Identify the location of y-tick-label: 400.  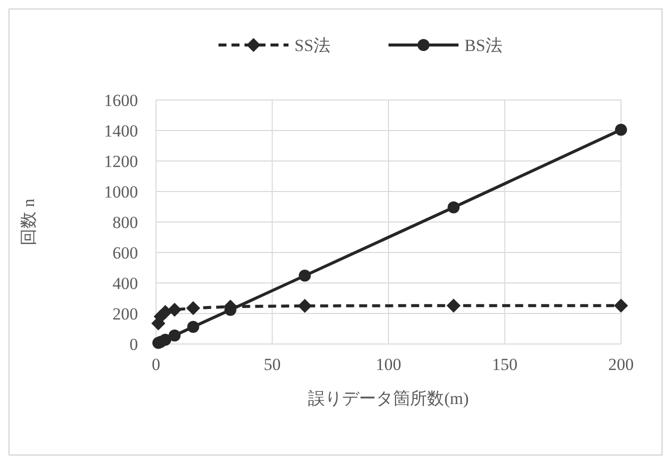
(125, 283).